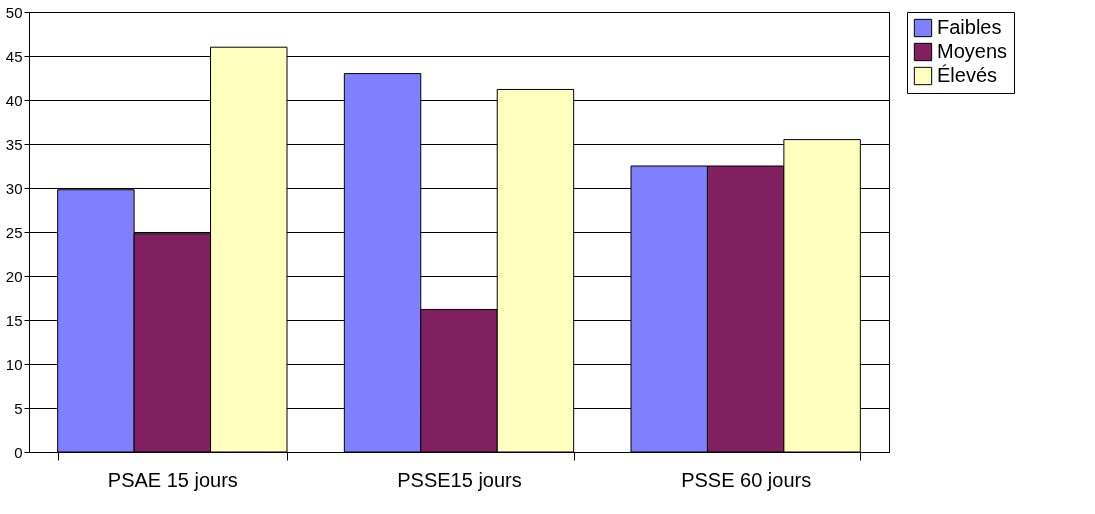 The image size is (1095, 514). What do you see at coordinates (14, 232) in the screenshot?
I see `y-tick-label: 25` at bounding box center [14, 232].